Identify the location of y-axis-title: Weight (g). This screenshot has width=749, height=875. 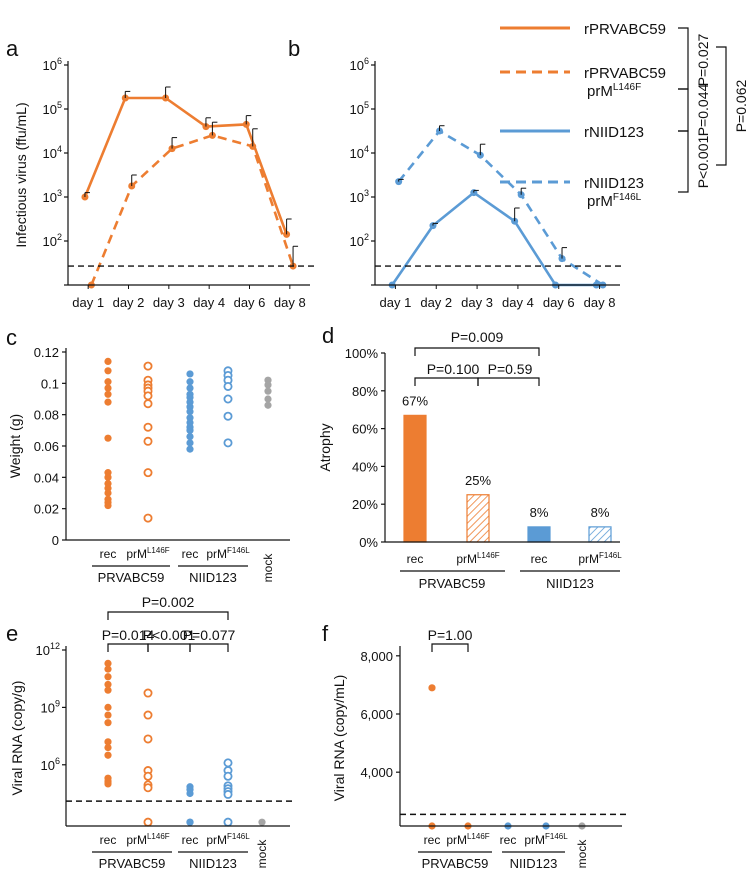
(15, 446).